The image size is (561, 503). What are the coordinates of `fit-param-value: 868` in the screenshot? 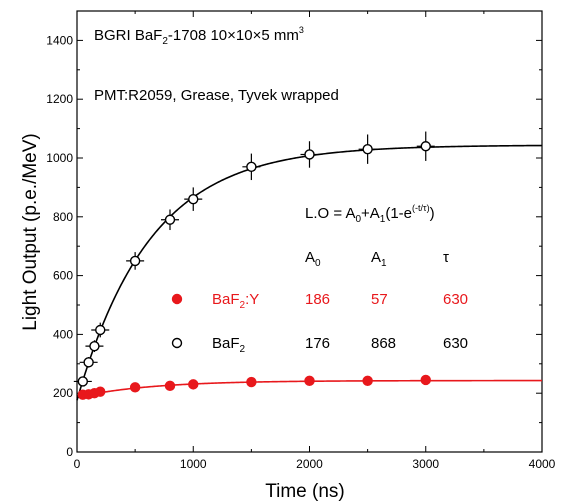 It's located at (383, 343).